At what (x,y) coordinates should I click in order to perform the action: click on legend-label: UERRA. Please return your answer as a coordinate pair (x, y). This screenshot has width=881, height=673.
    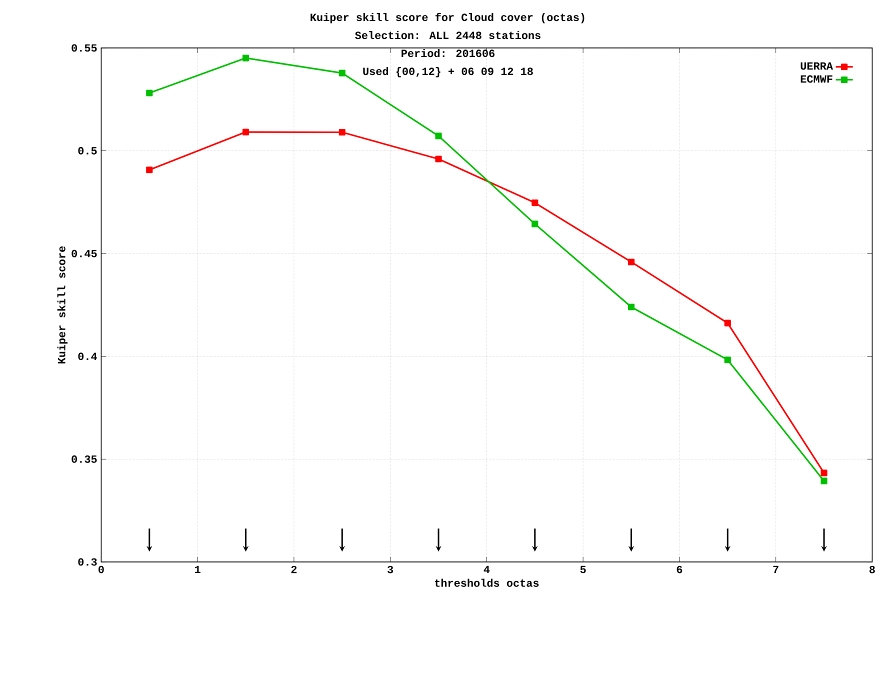
    Looking at the image, I should click on (816, 66).